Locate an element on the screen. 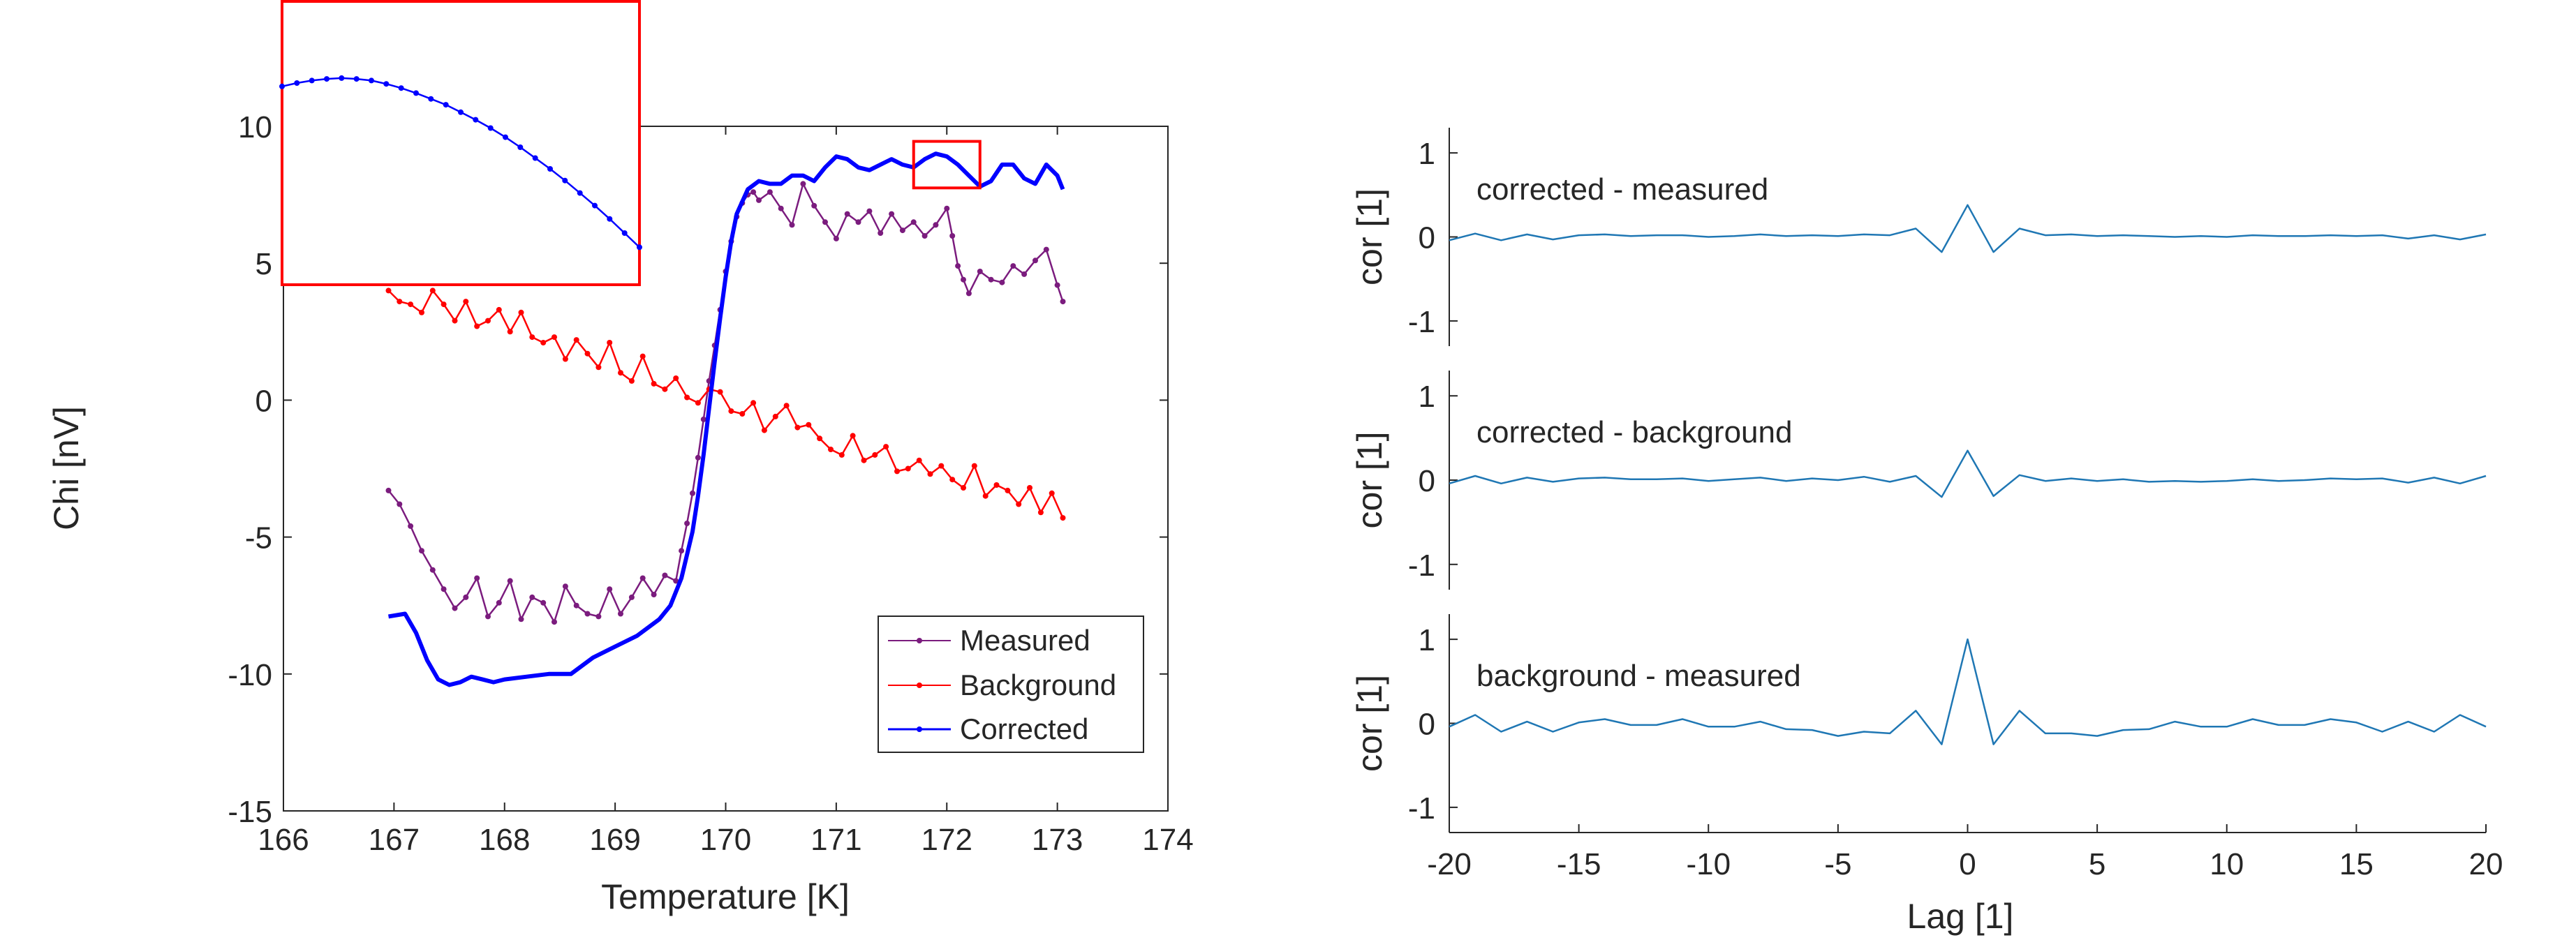 The image size is (2576, 940). x-tick-label: 172 is located at coordinates (946, 840).